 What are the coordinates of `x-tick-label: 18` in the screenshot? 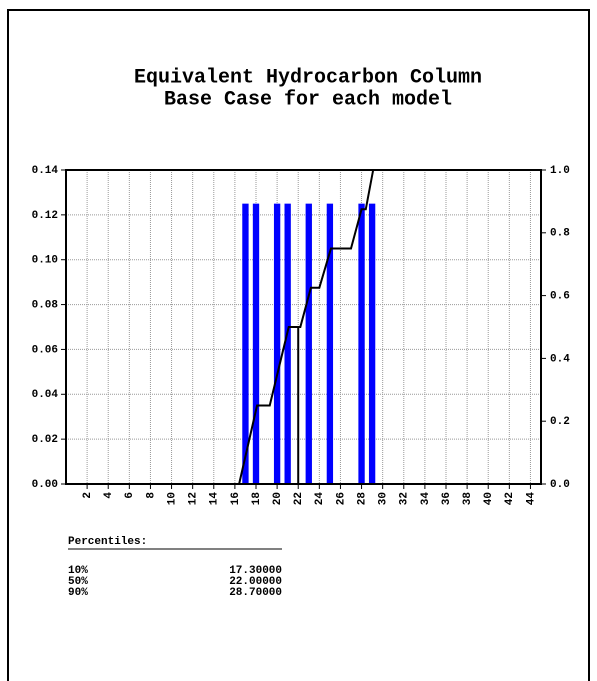 It's located at (257, 499).